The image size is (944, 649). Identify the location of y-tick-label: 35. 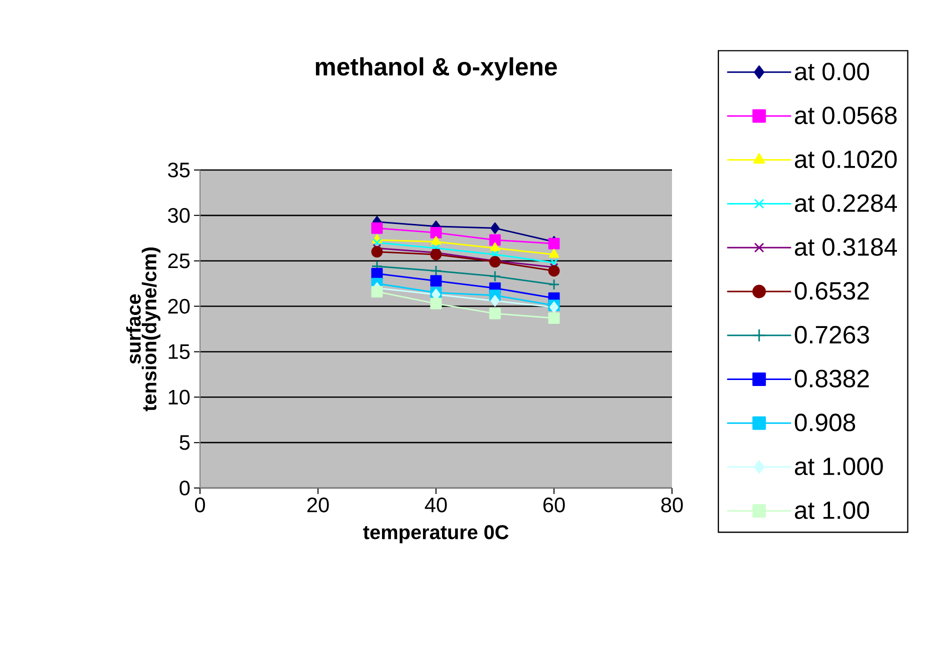
(179, 170).